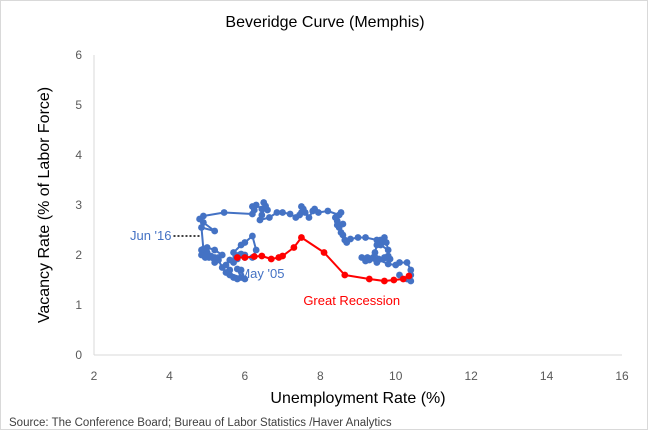 The image size is (650, 432). What do you see at coordinates (622, 376) in the screenshot?
I see `x-tick-label: 16` at bounding box center [622, 376].